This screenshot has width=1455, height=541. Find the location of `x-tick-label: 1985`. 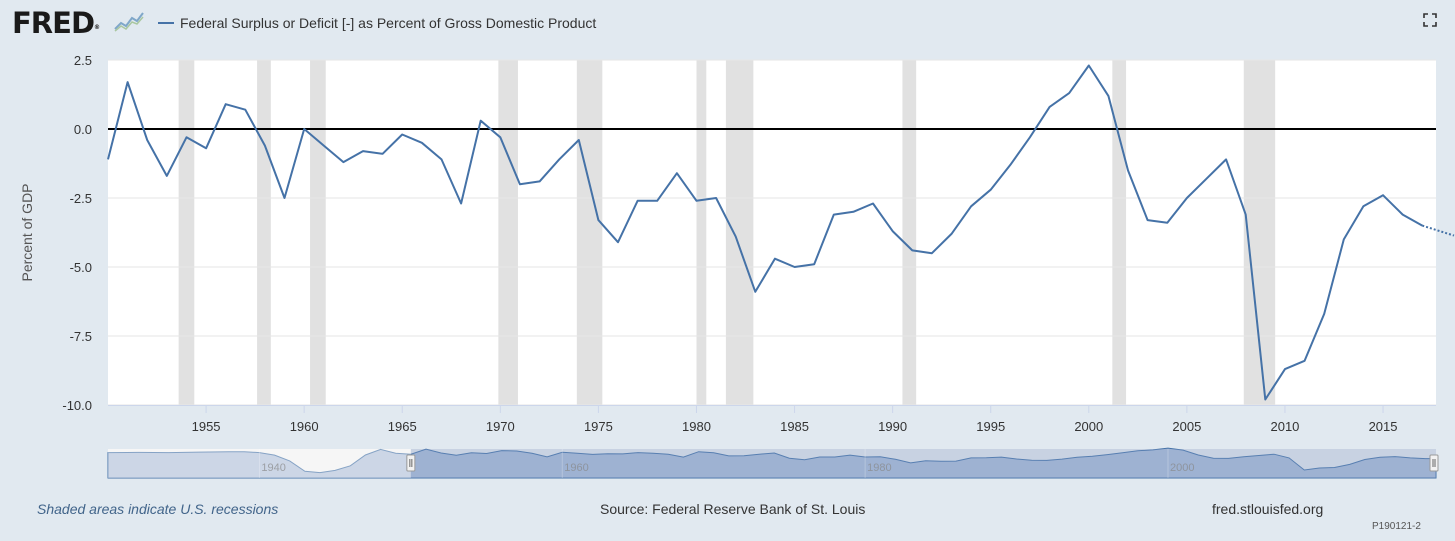

x-tick-label: 1985 is located at coordinates (794, 426).